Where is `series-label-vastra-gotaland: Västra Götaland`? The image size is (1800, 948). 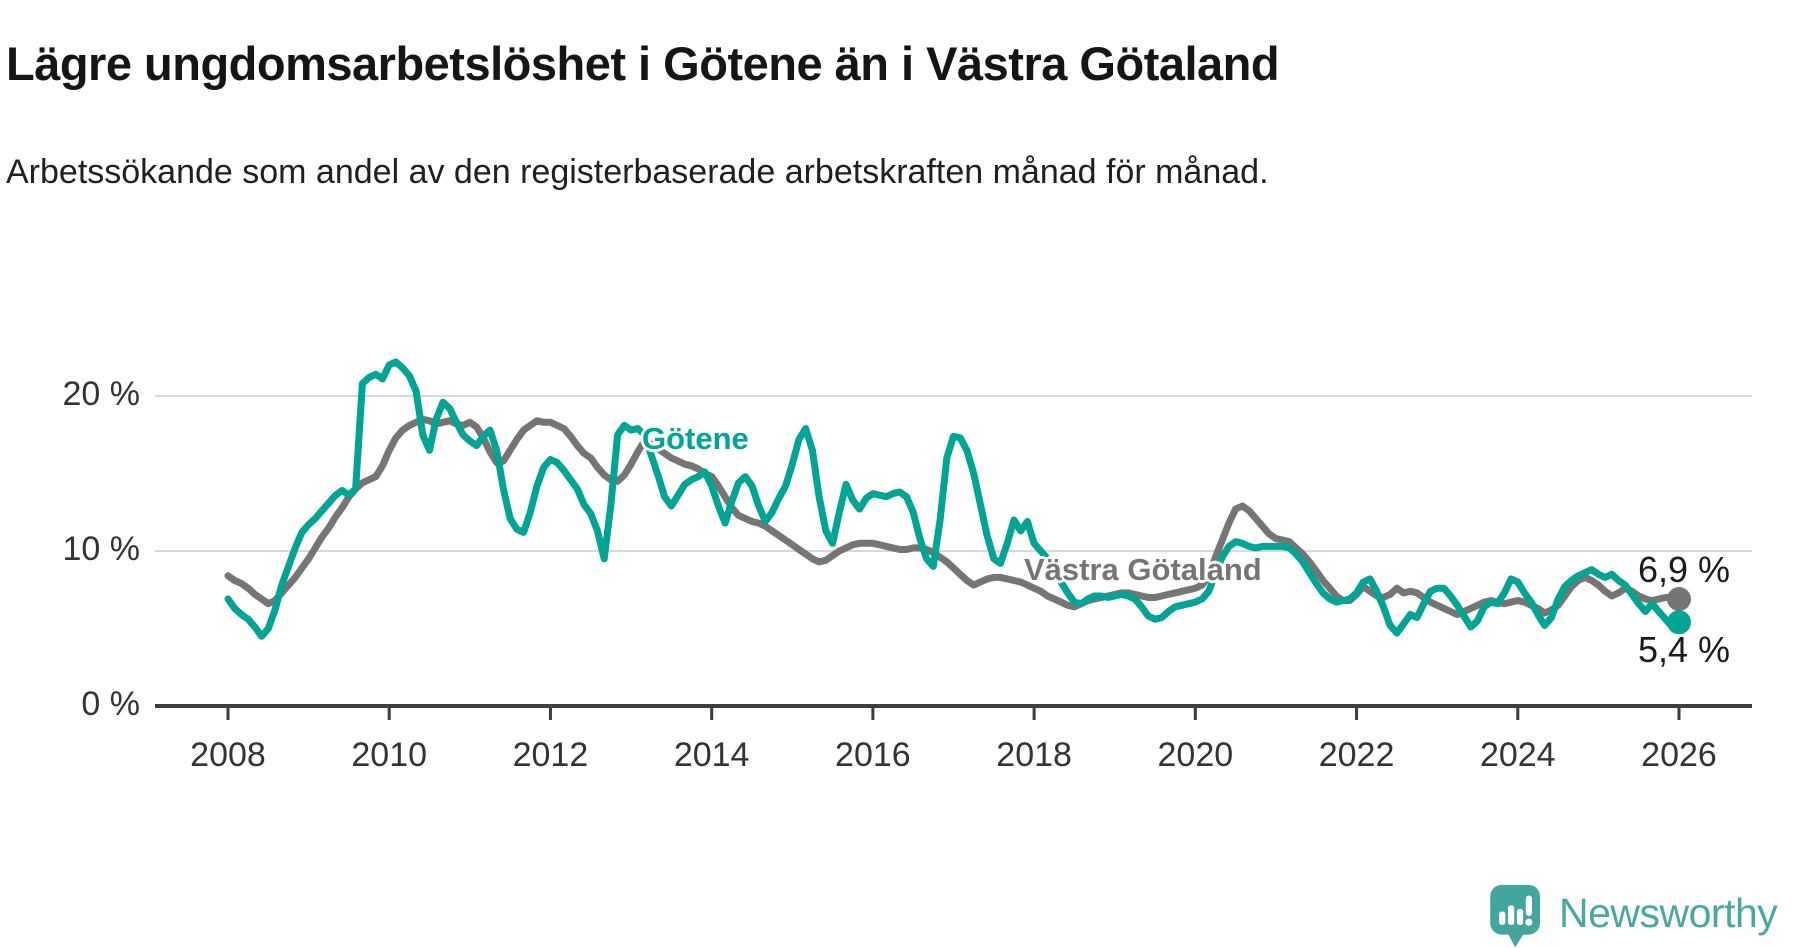
series-label-vastra-gotaland: Västra Götaland is located at coordinates (1143, 569).